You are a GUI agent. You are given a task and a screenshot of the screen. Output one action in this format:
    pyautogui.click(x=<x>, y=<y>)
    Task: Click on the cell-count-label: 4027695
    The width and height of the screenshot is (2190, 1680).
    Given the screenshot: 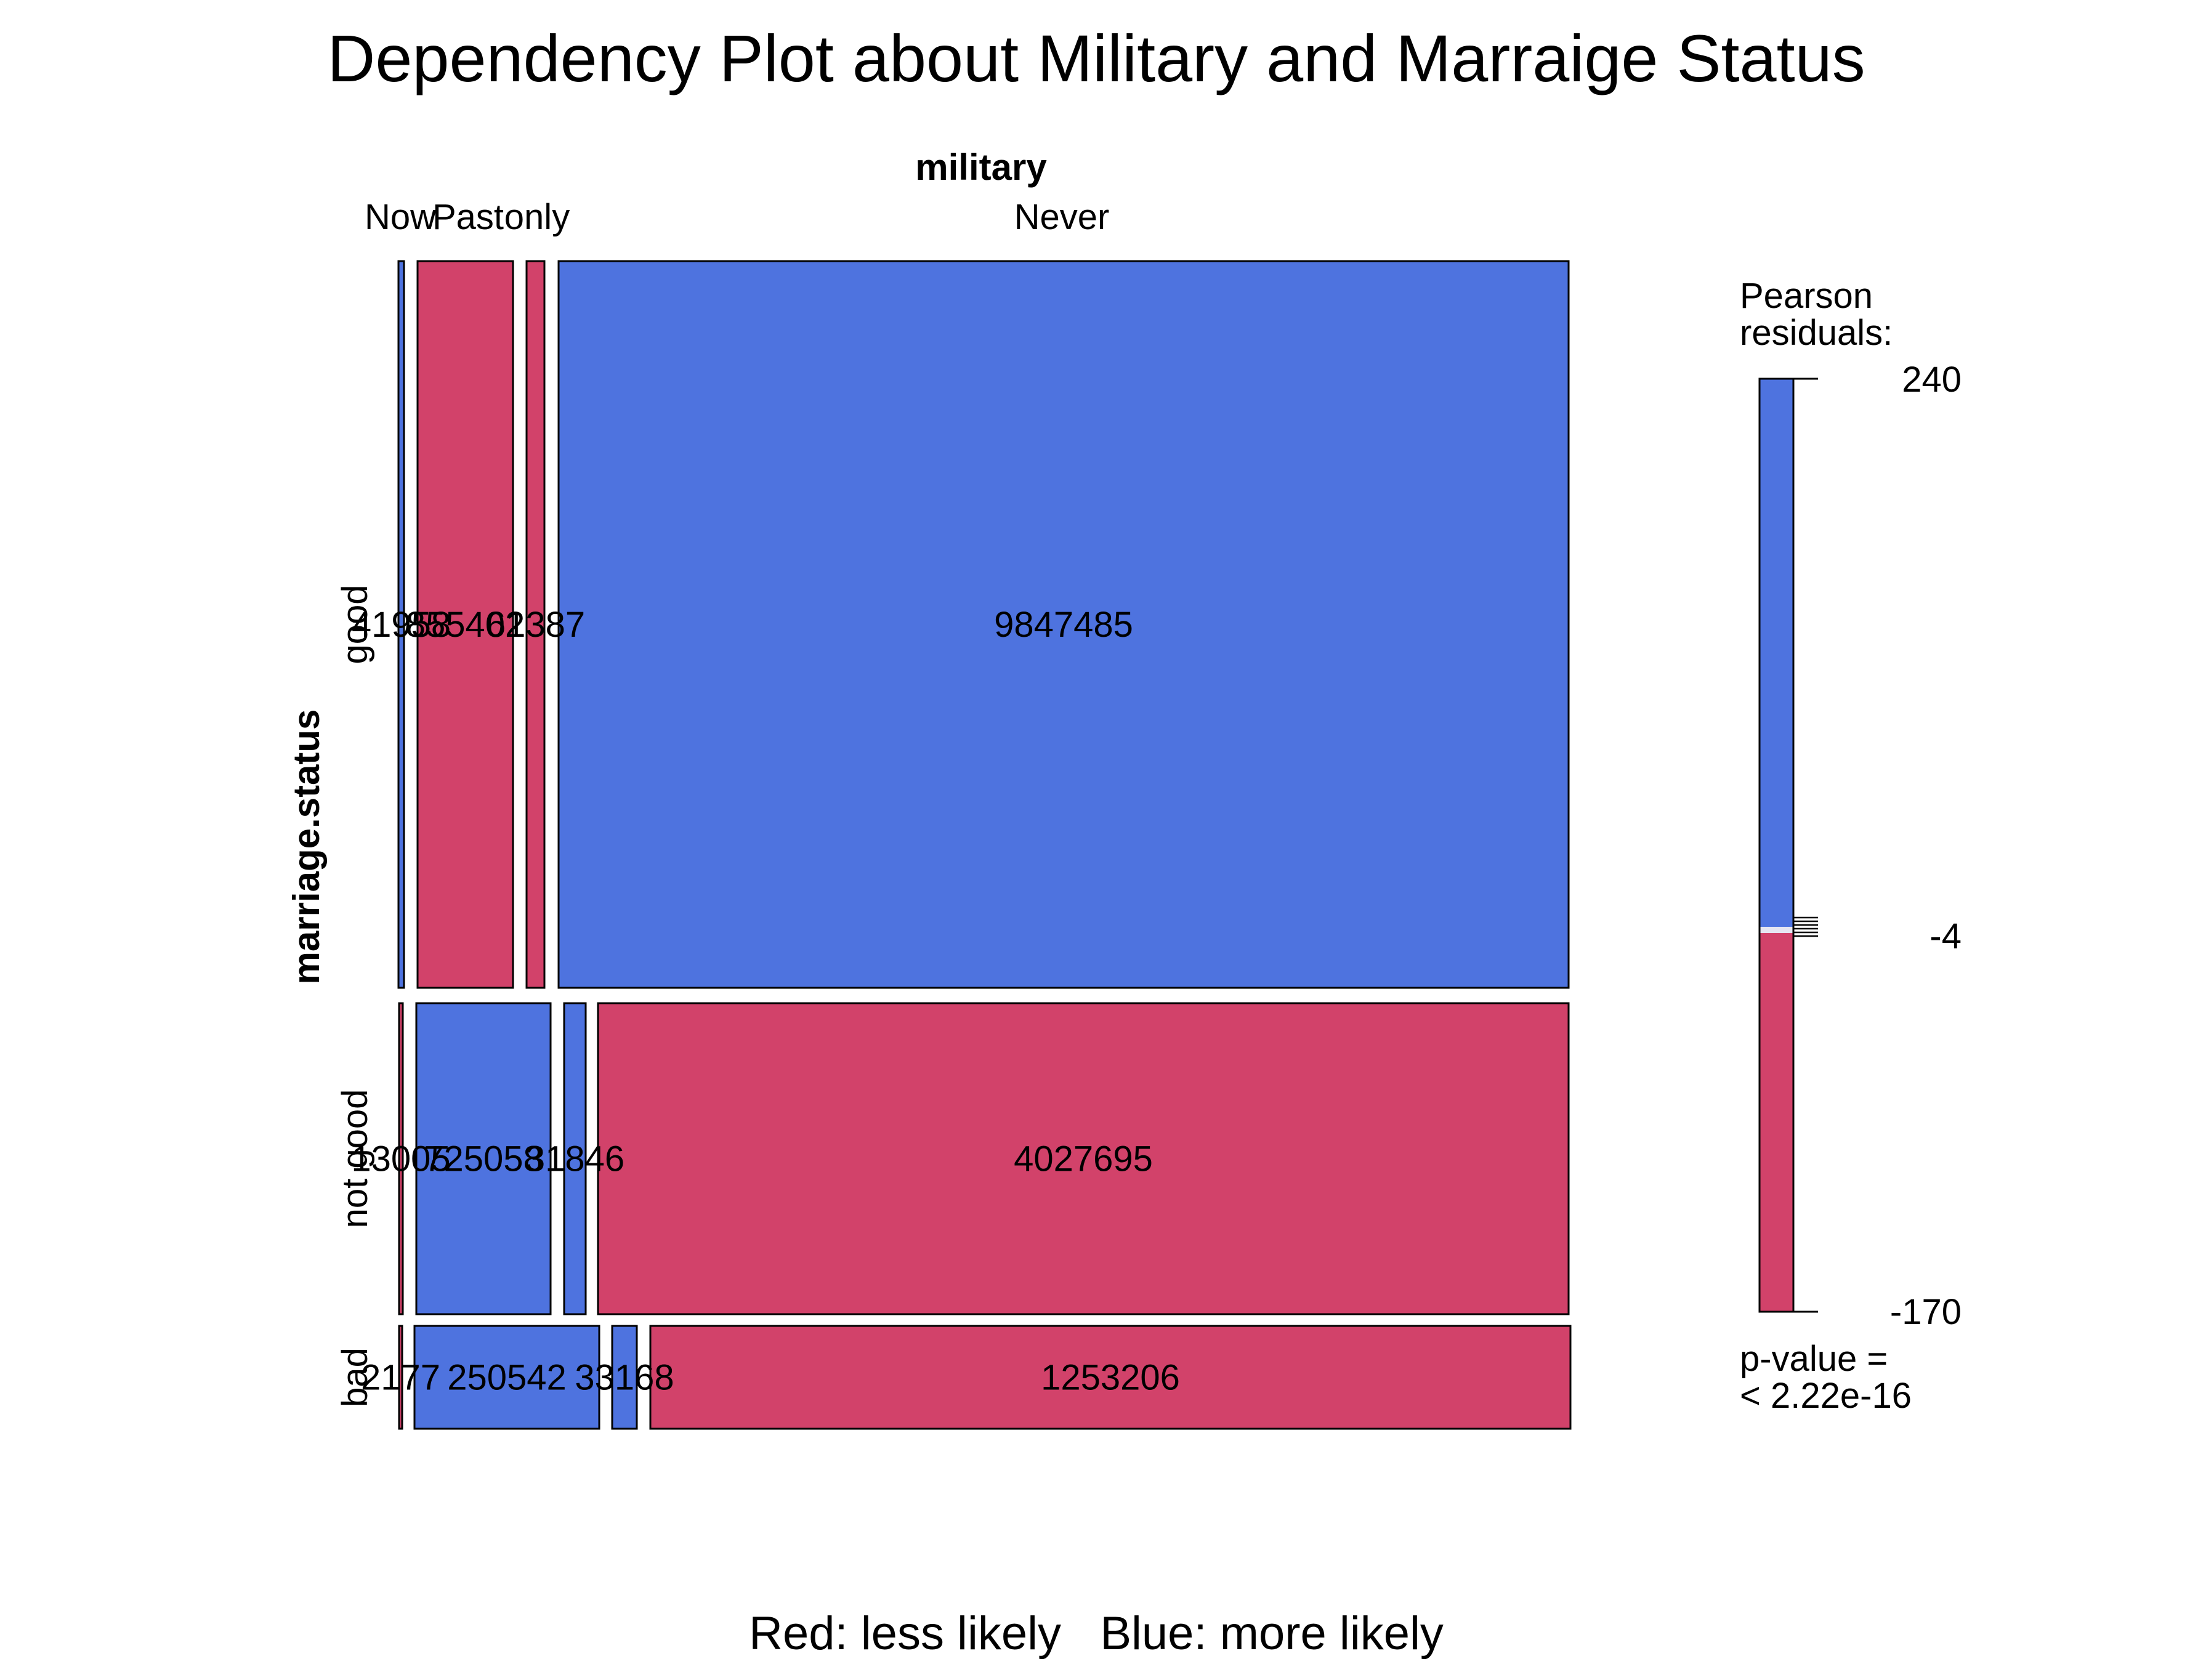 What is the action you would take?
    pyautogui.click(x=1083, y=1159)
    